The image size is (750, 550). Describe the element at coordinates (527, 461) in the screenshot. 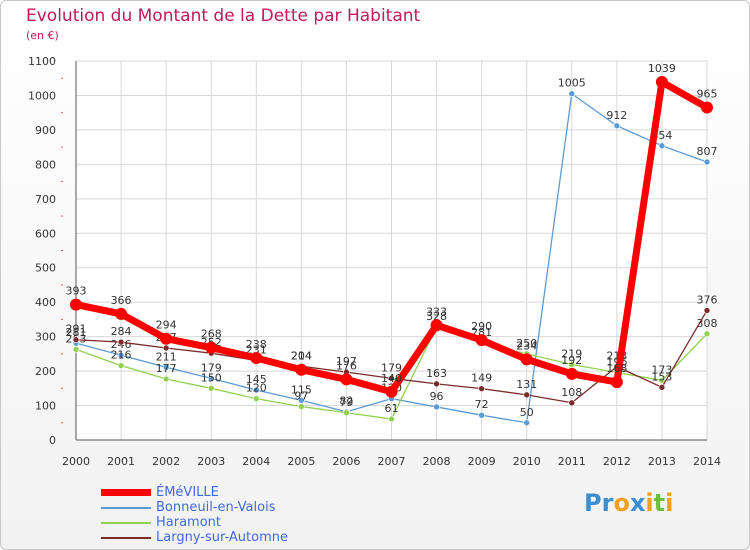

I see `x-tick-label: 2010` at that location.